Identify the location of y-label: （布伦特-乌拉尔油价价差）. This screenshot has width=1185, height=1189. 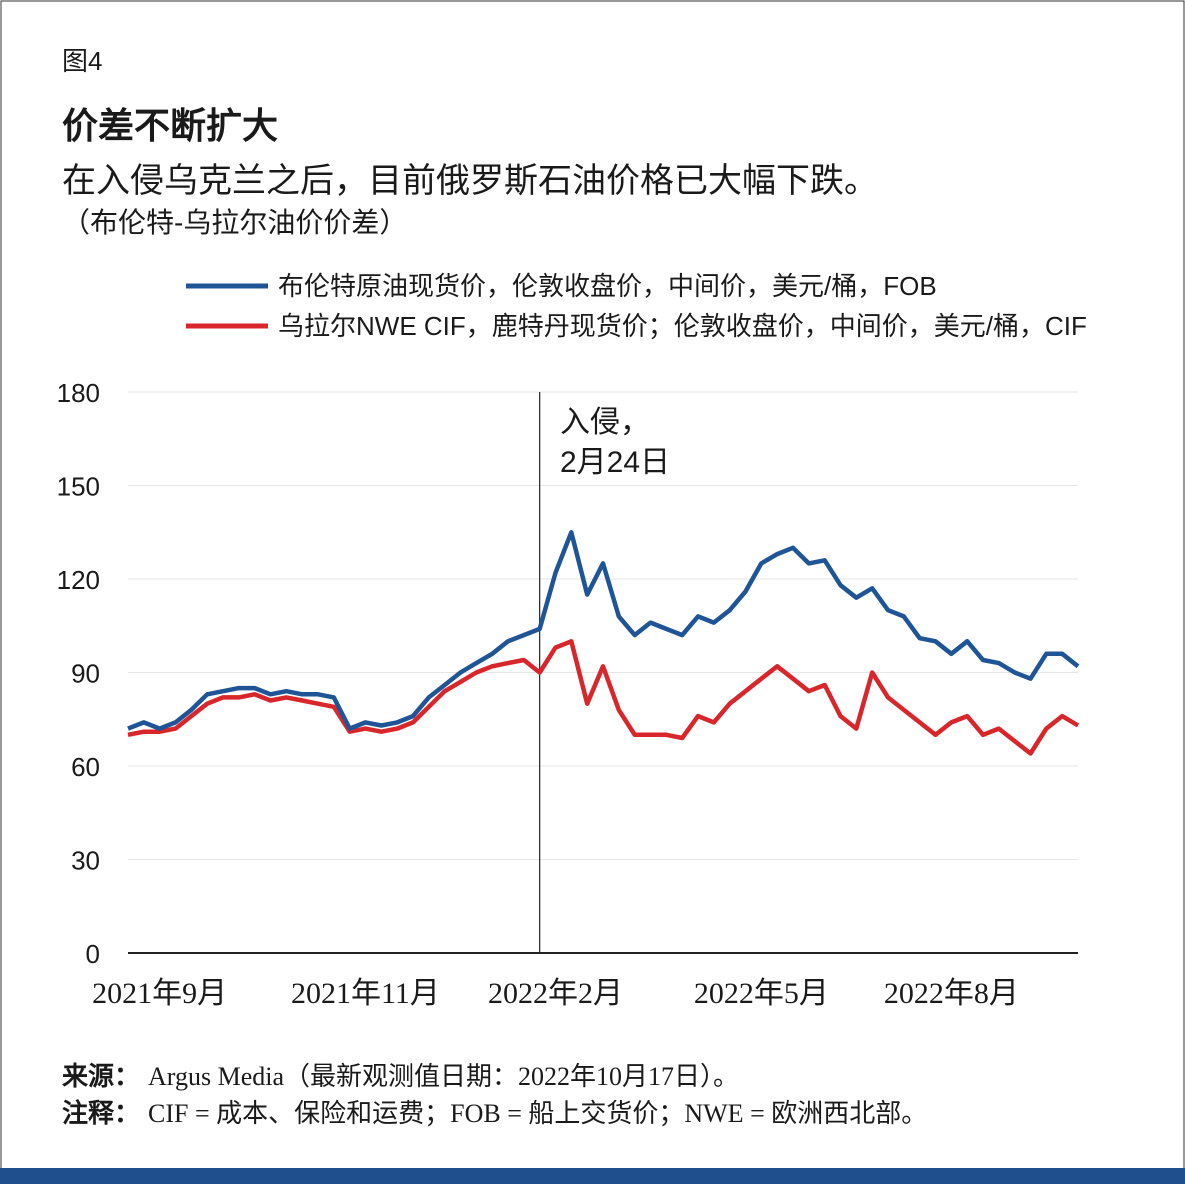
(234, 222).